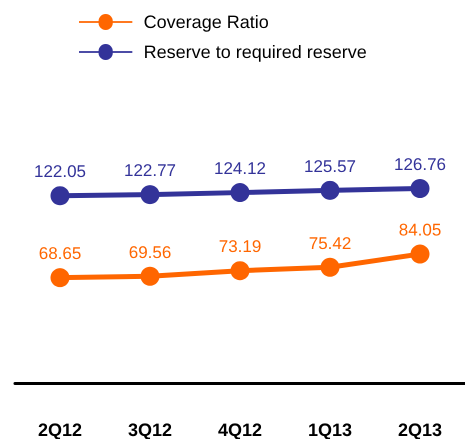 Image resolution: width=465 pixels, height=447 pixels. What do you see at coordinates (255, 52) in the screenshot?
I see `legend-label: Reserve to required reserve` at bounding box center [255, 52].